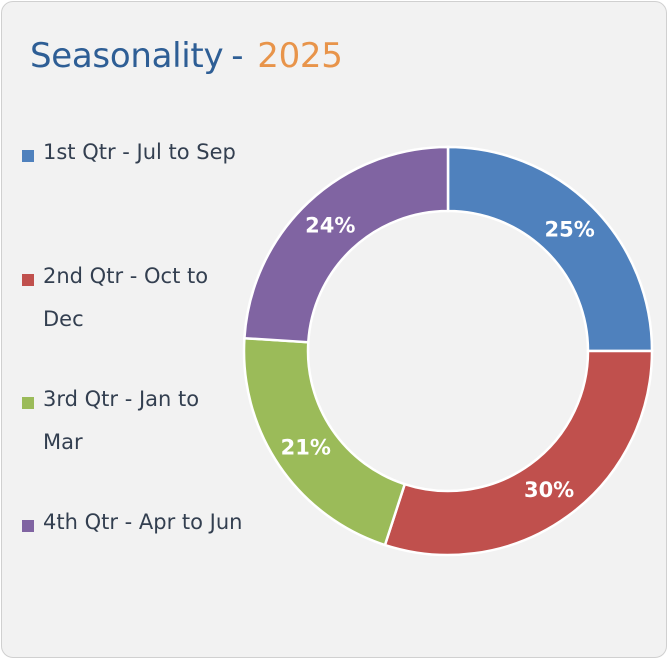 This screenshot has width=670, height=661. I want to click on donut-label-4th-qtr: 24%, so click(330, 226).